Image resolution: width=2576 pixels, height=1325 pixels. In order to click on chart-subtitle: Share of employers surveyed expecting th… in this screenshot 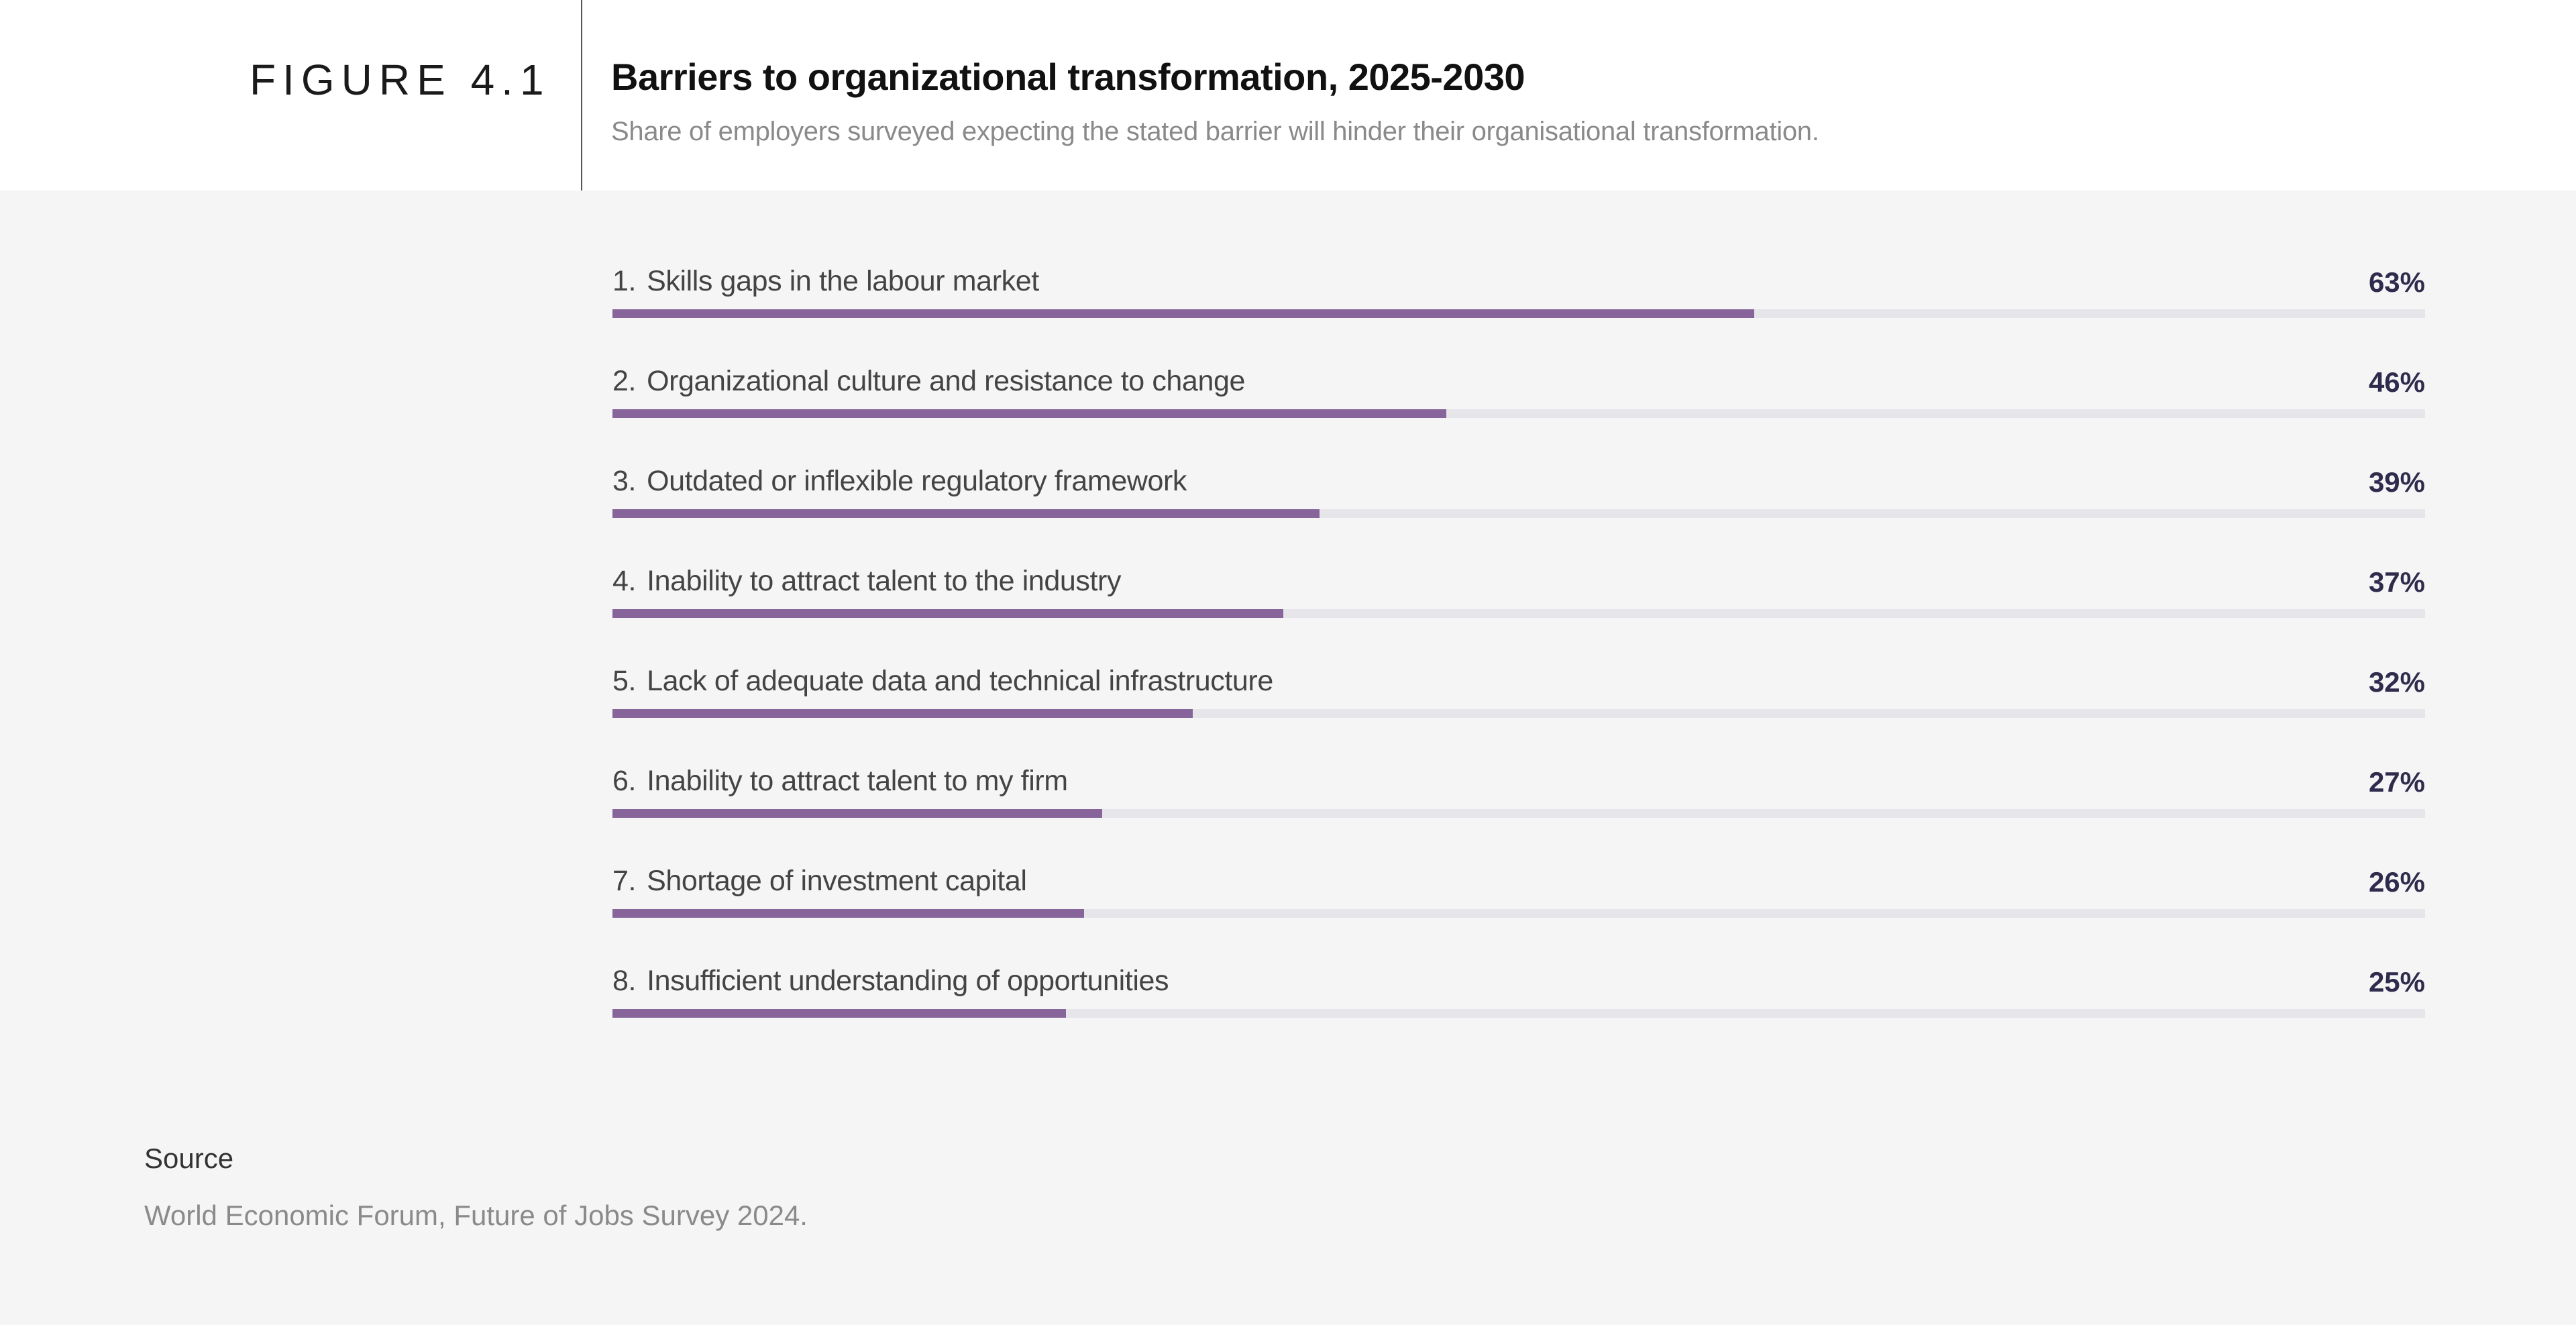, I will do `click(1215, 131)`.